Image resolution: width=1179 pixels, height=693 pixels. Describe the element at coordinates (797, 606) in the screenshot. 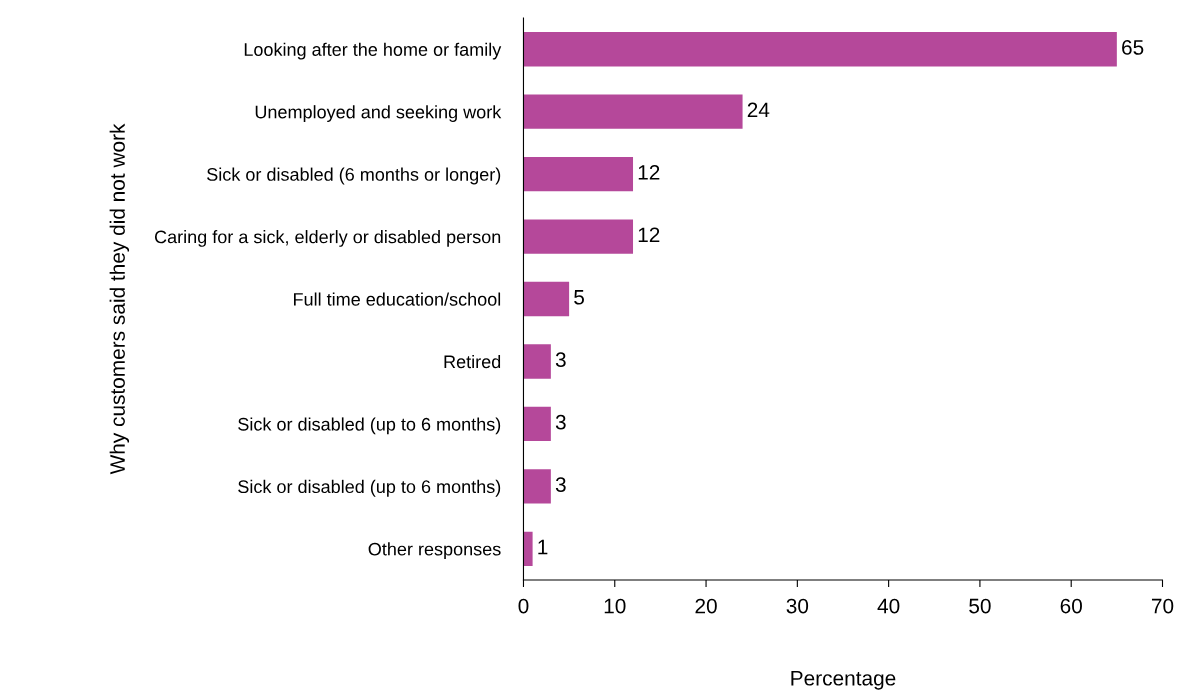

I see `x-tick-label: 30` at that location.